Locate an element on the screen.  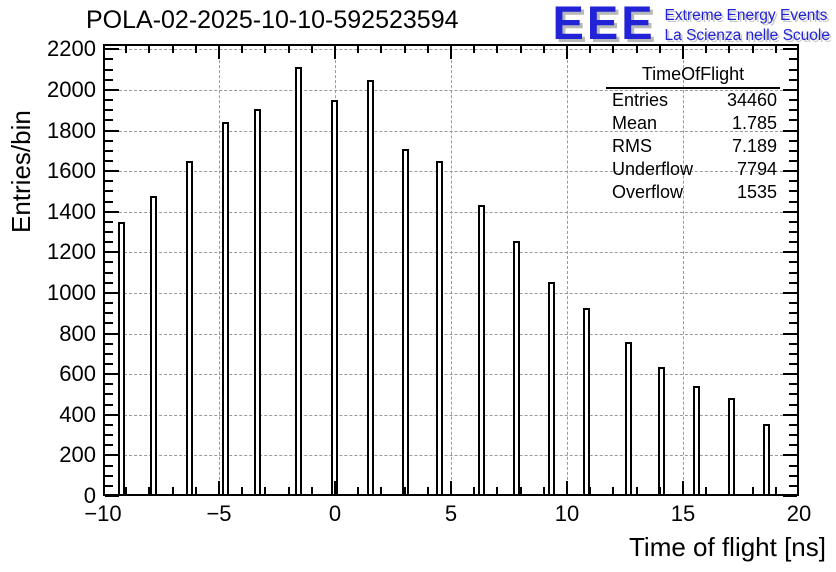
eee-logo-line1: Extreme Energy Events is located at coordinates (746, 15).